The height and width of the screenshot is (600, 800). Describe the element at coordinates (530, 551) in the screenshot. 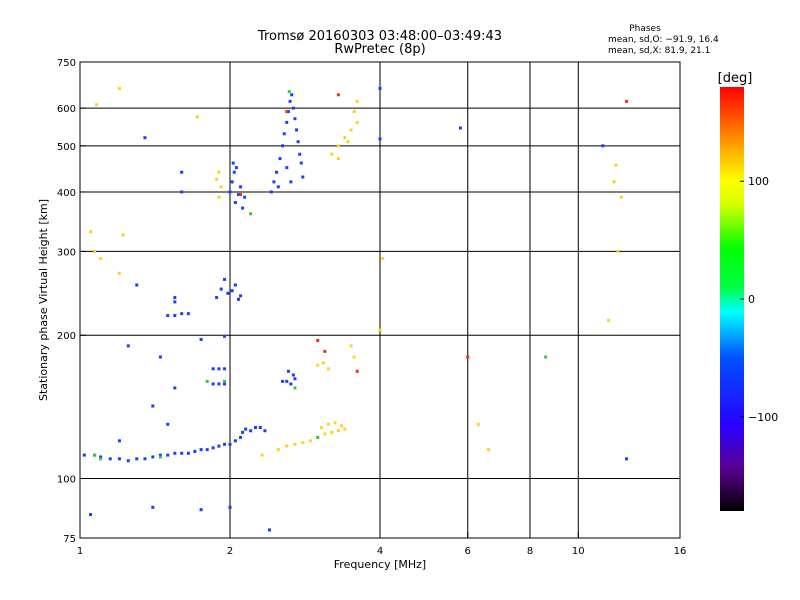

I see `x-tick-label: 8` at that location.